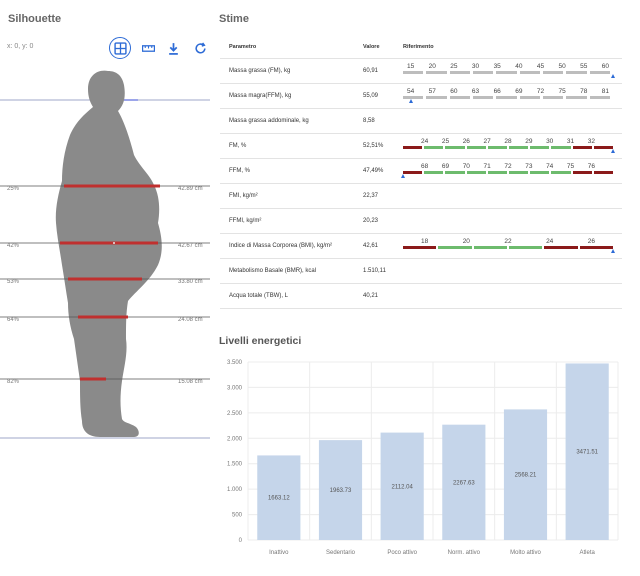  Describe the element at coordinates (562, 66) in the screenshot. I see `reference-tick-label: 50` at that location.